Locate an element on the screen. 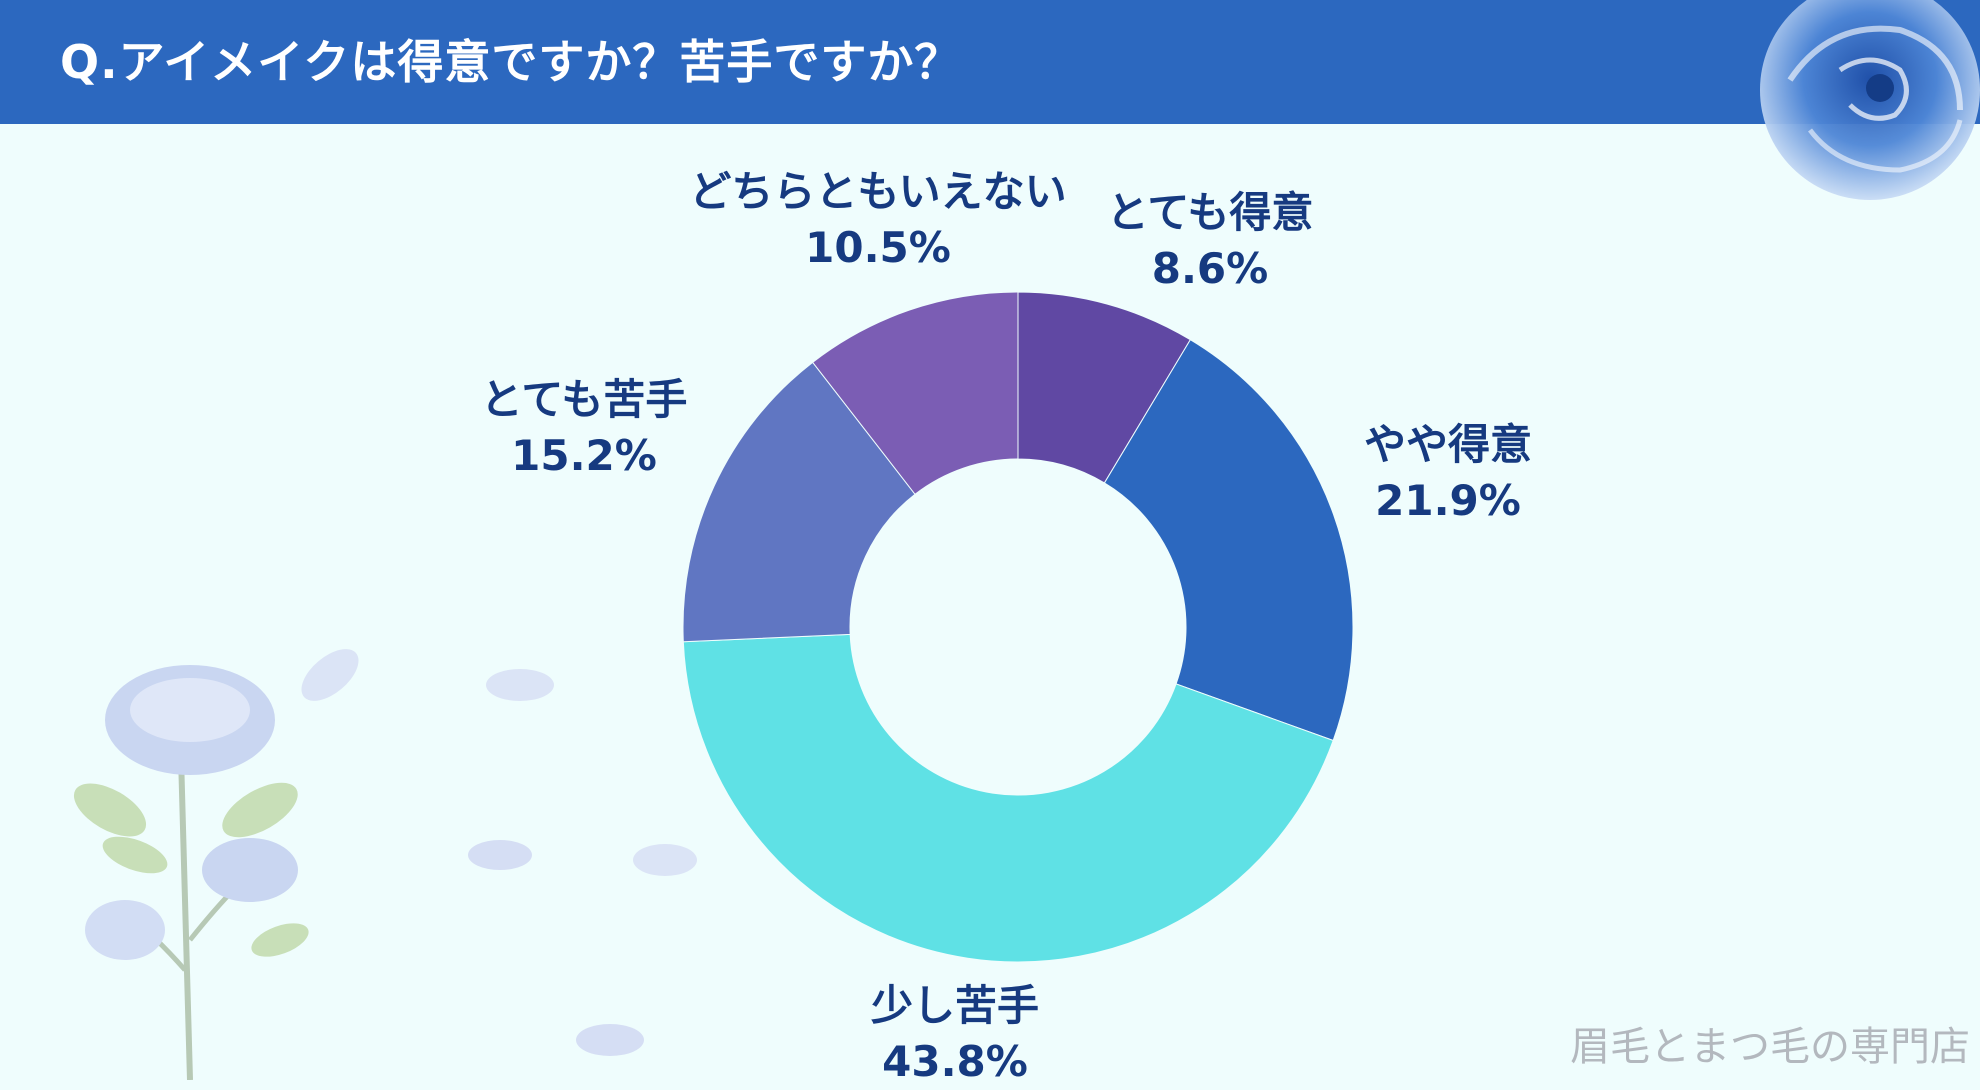 This screenshot has height=1090, width=1980. slice-category: どちらともいえない is located at coordinates (878, 191).